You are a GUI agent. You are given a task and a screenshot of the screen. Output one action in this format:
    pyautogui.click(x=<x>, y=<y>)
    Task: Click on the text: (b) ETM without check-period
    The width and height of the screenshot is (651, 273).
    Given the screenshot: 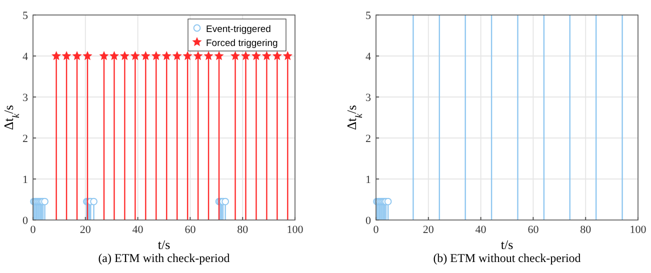 What is the action you would take?
    pyautogui.click(x=507, y=258)
    